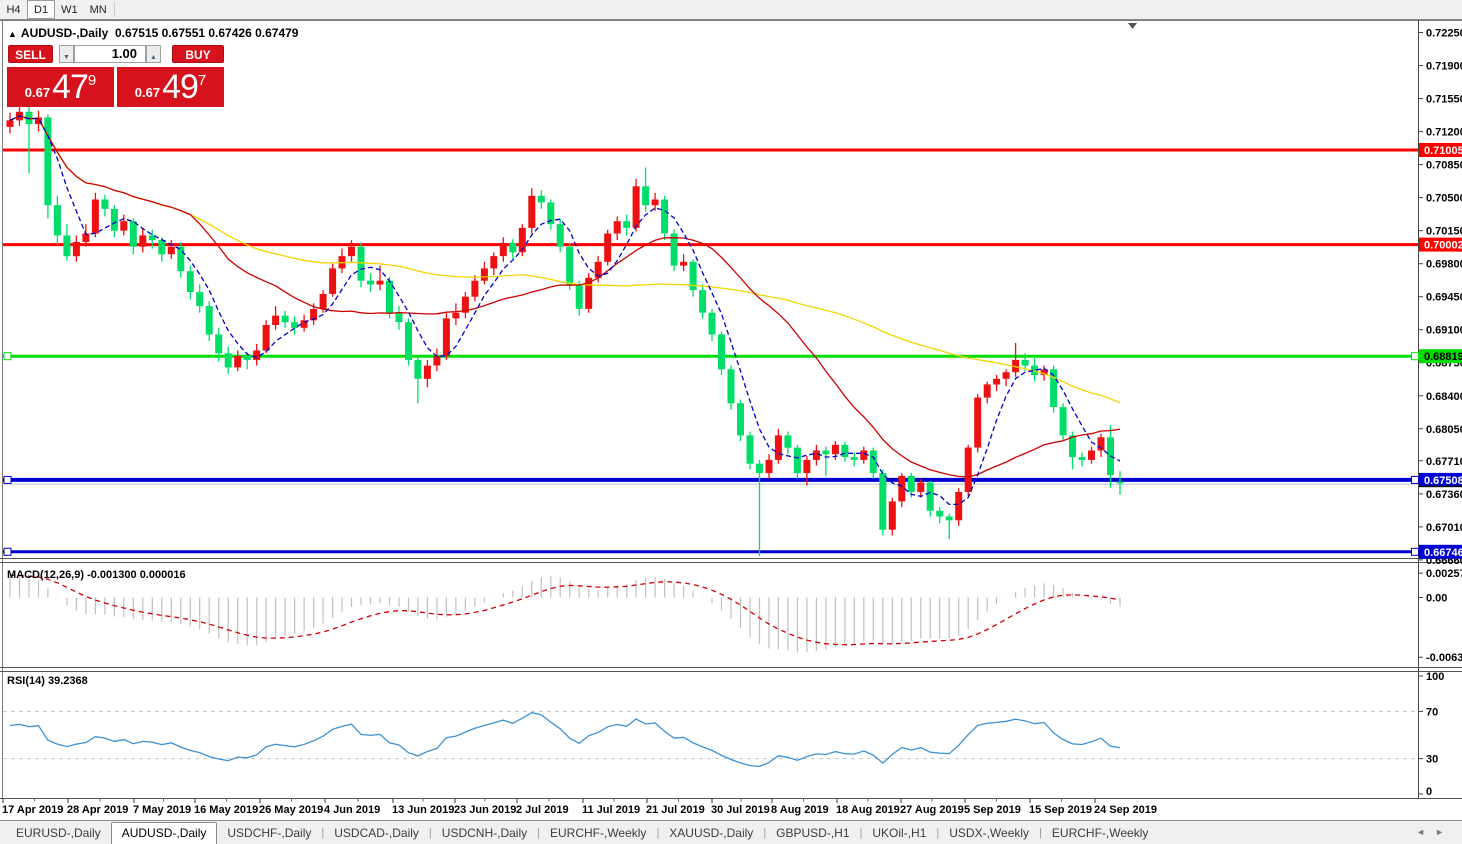 The image size is (1462, 844). Describe the element at coordinates (1444, 397) in the screenshot. I see `price-tick-label: 0.68400` at that location.